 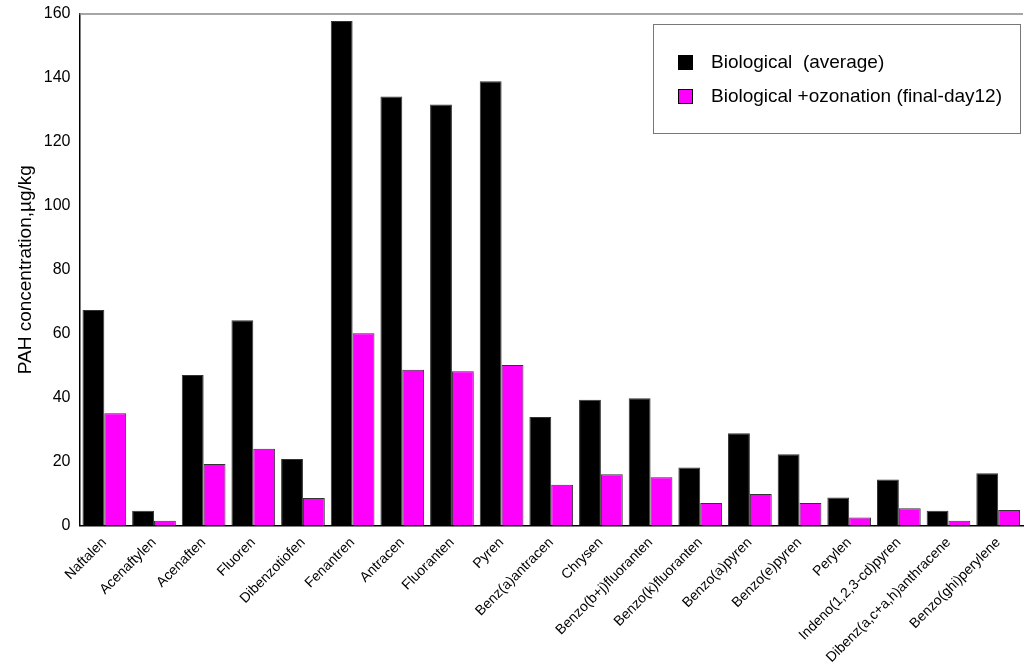 What do you see at coordinates (61, 269) in the screenshot?
I see `y-tick-label: 80` at bounding box center [61, 269].